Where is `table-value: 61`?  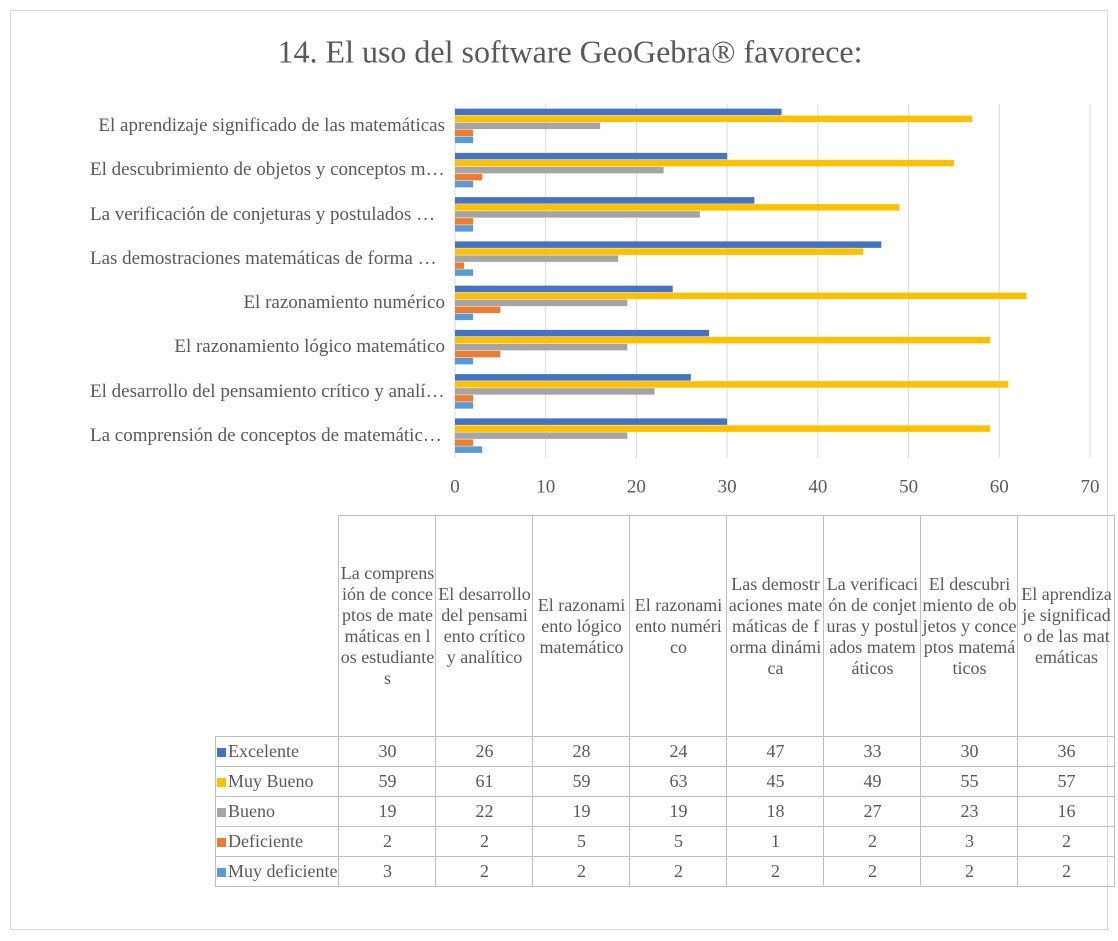 table-value: 61 is located at coordinates (484, 781).